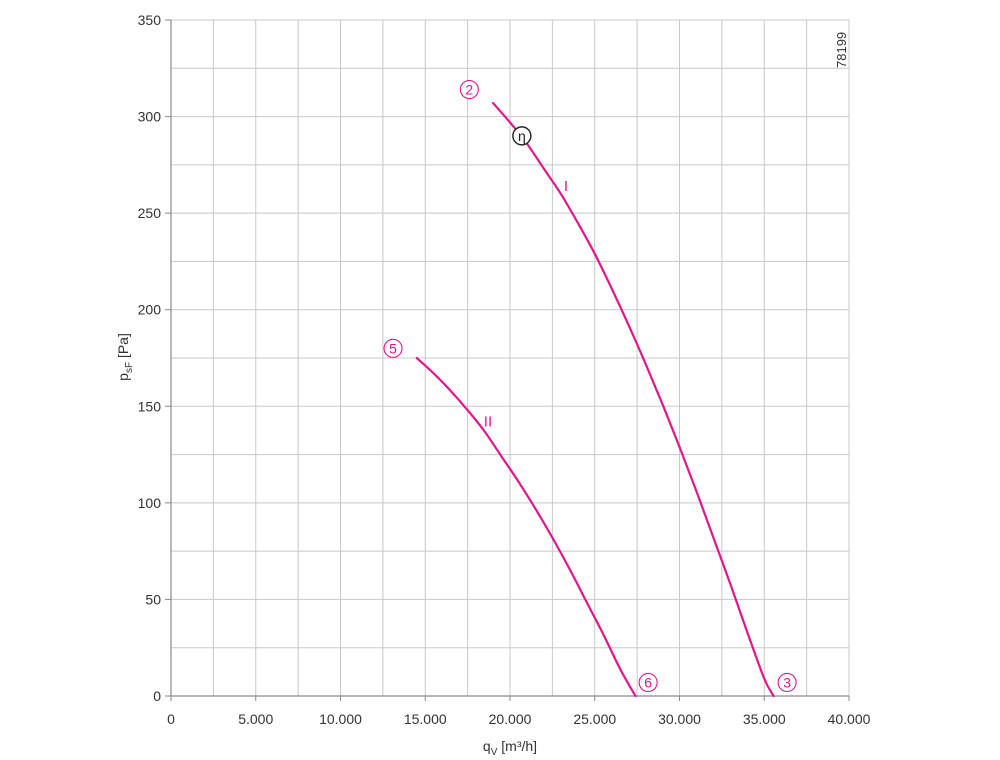 The image size is (1000, 760). I want to click on y-axis-label: psF [Pa], so click(125, 357).